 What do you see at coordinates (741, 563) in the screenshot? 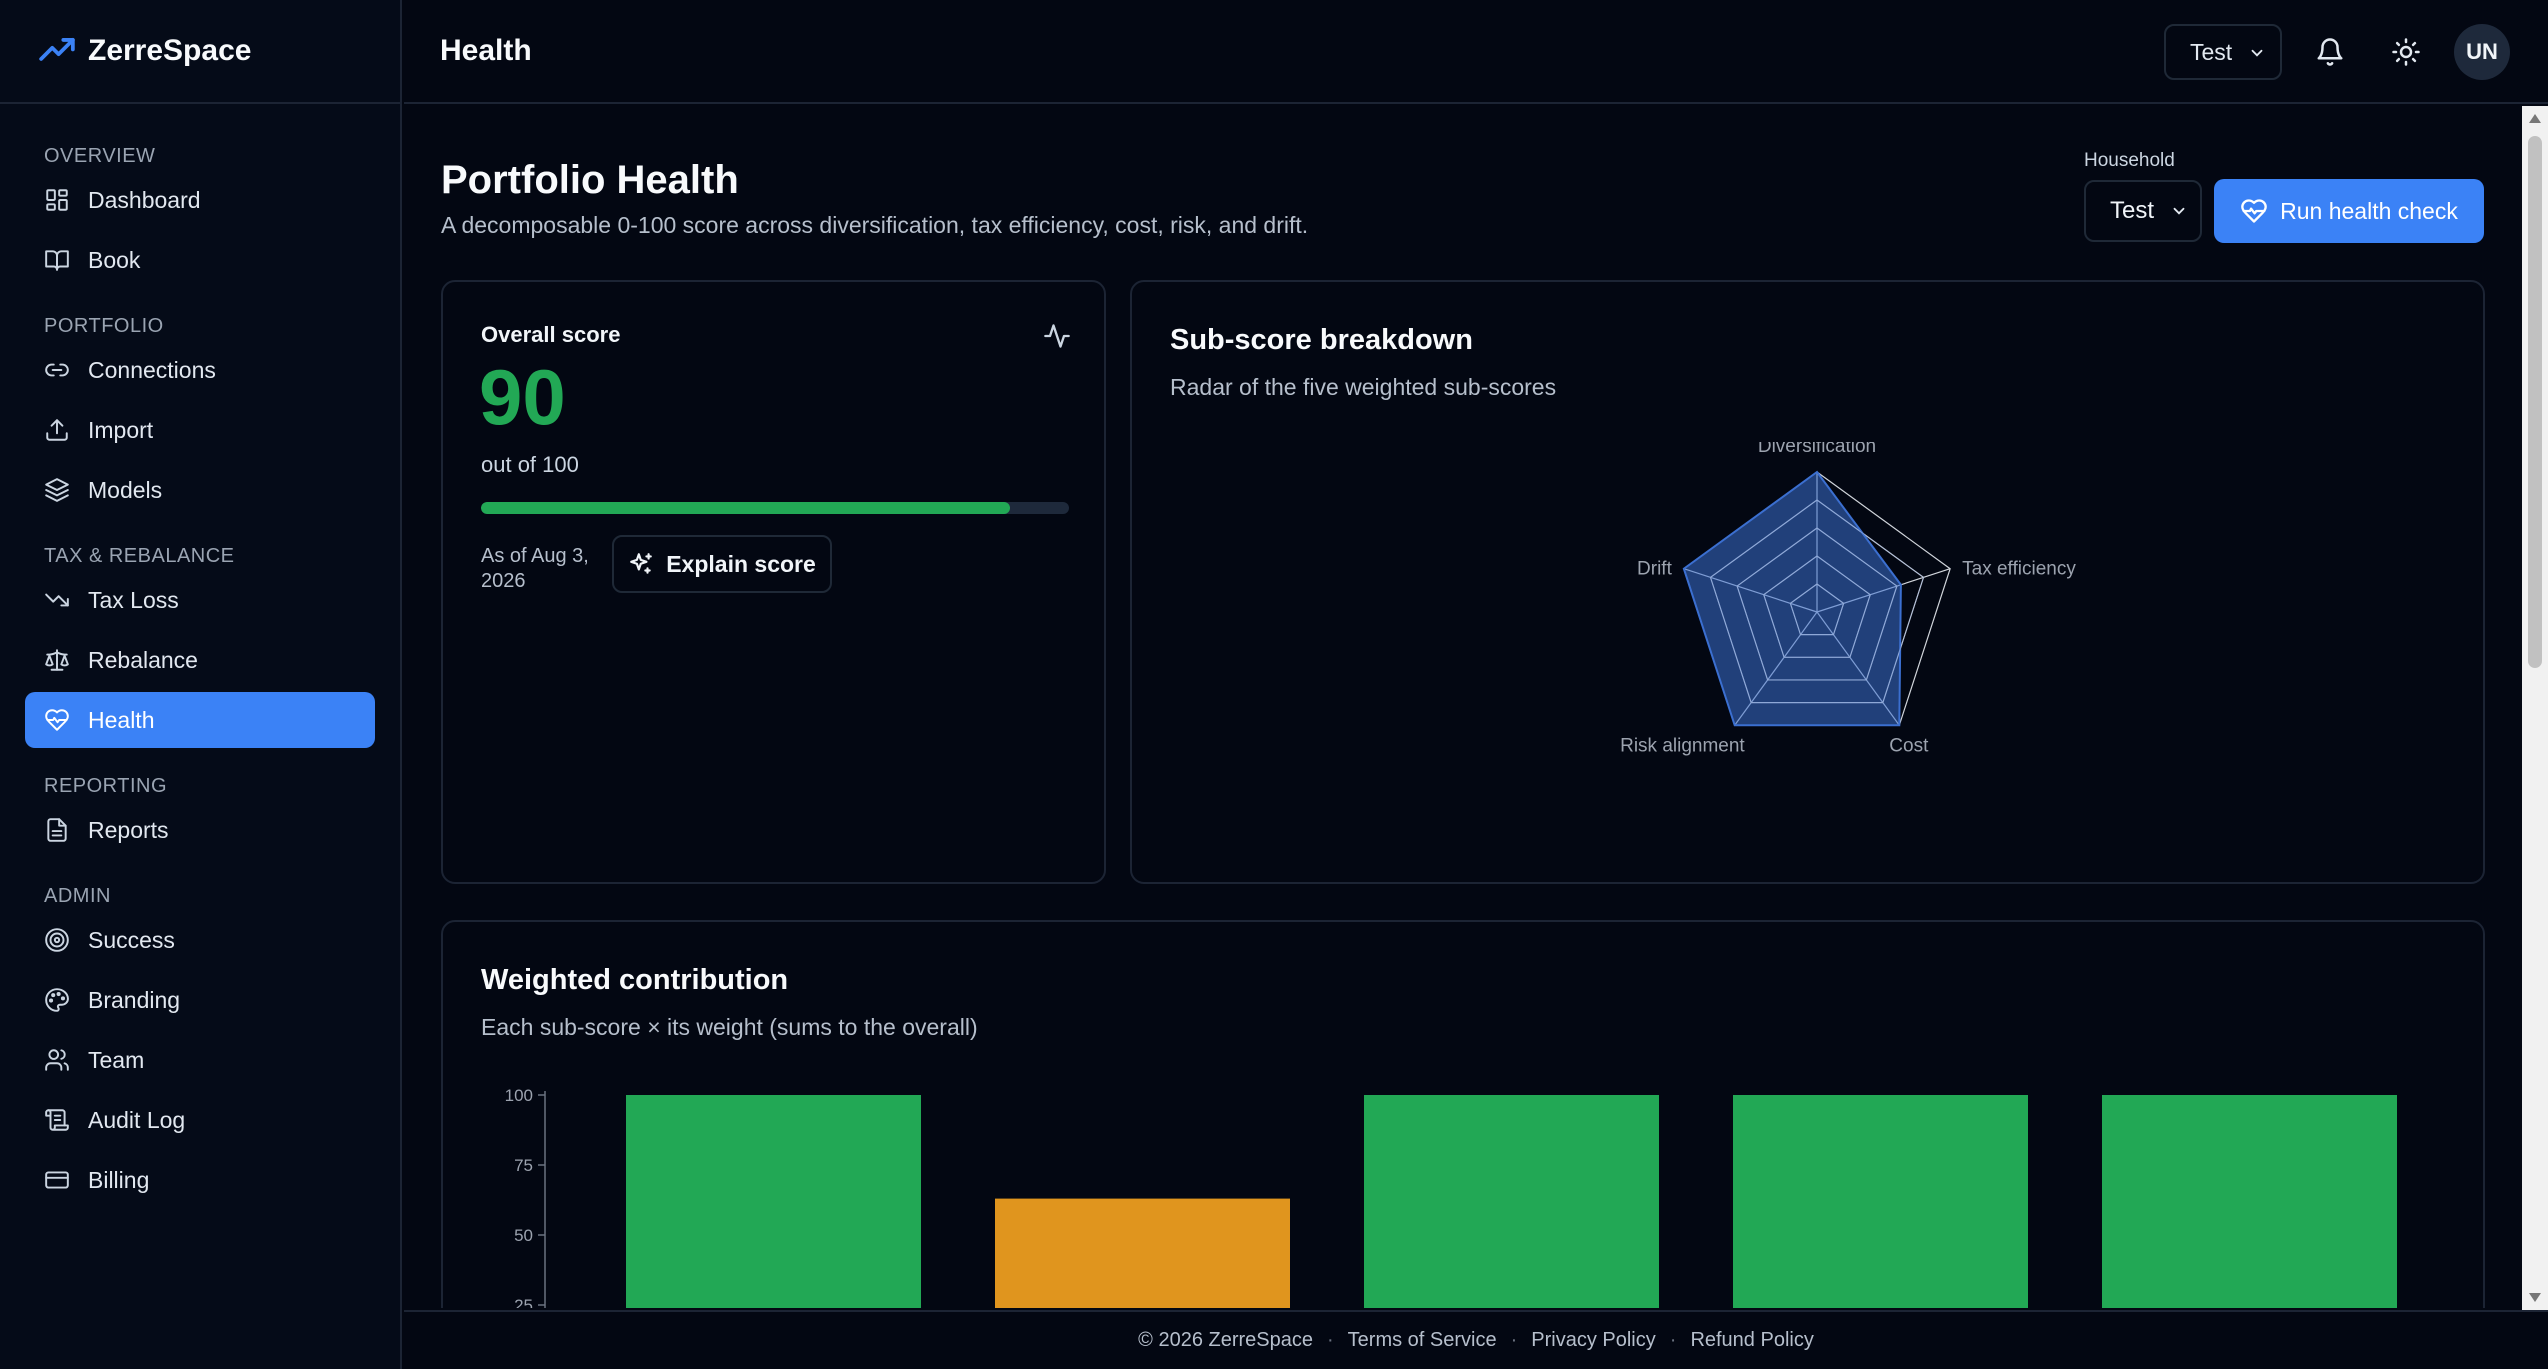
I see `explain-score-label: Explain score` at bounding box center [741, 563].